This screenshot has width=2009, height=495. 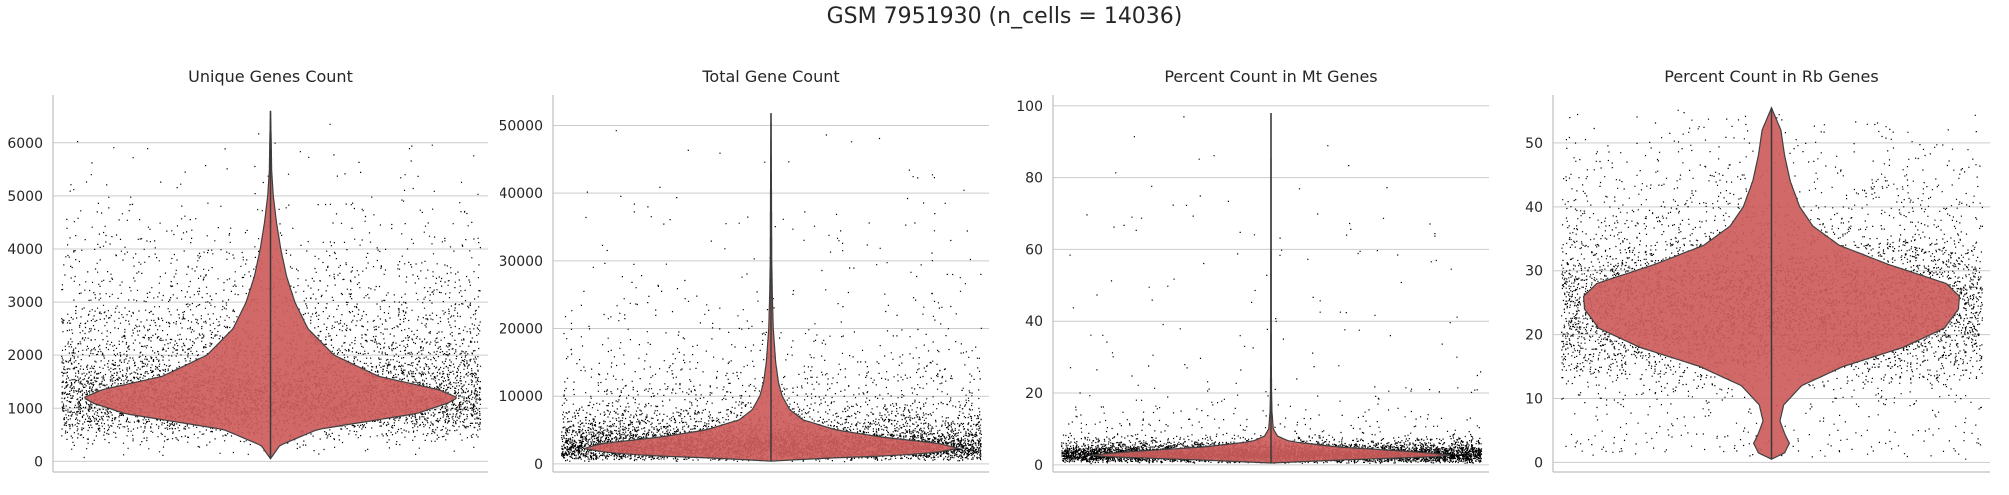 I want to click on y-tick-label: 20000, so click(x=521, y=330).